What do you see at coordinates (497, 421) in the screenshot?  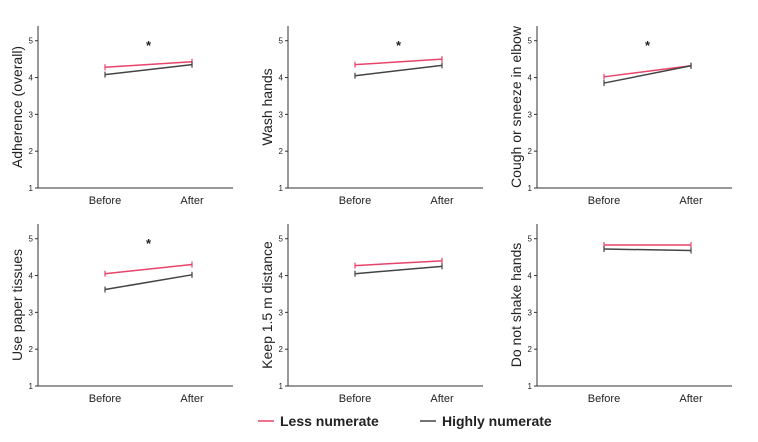 I see `legend-label: Highly numerate` at bounding box center [497, 421].